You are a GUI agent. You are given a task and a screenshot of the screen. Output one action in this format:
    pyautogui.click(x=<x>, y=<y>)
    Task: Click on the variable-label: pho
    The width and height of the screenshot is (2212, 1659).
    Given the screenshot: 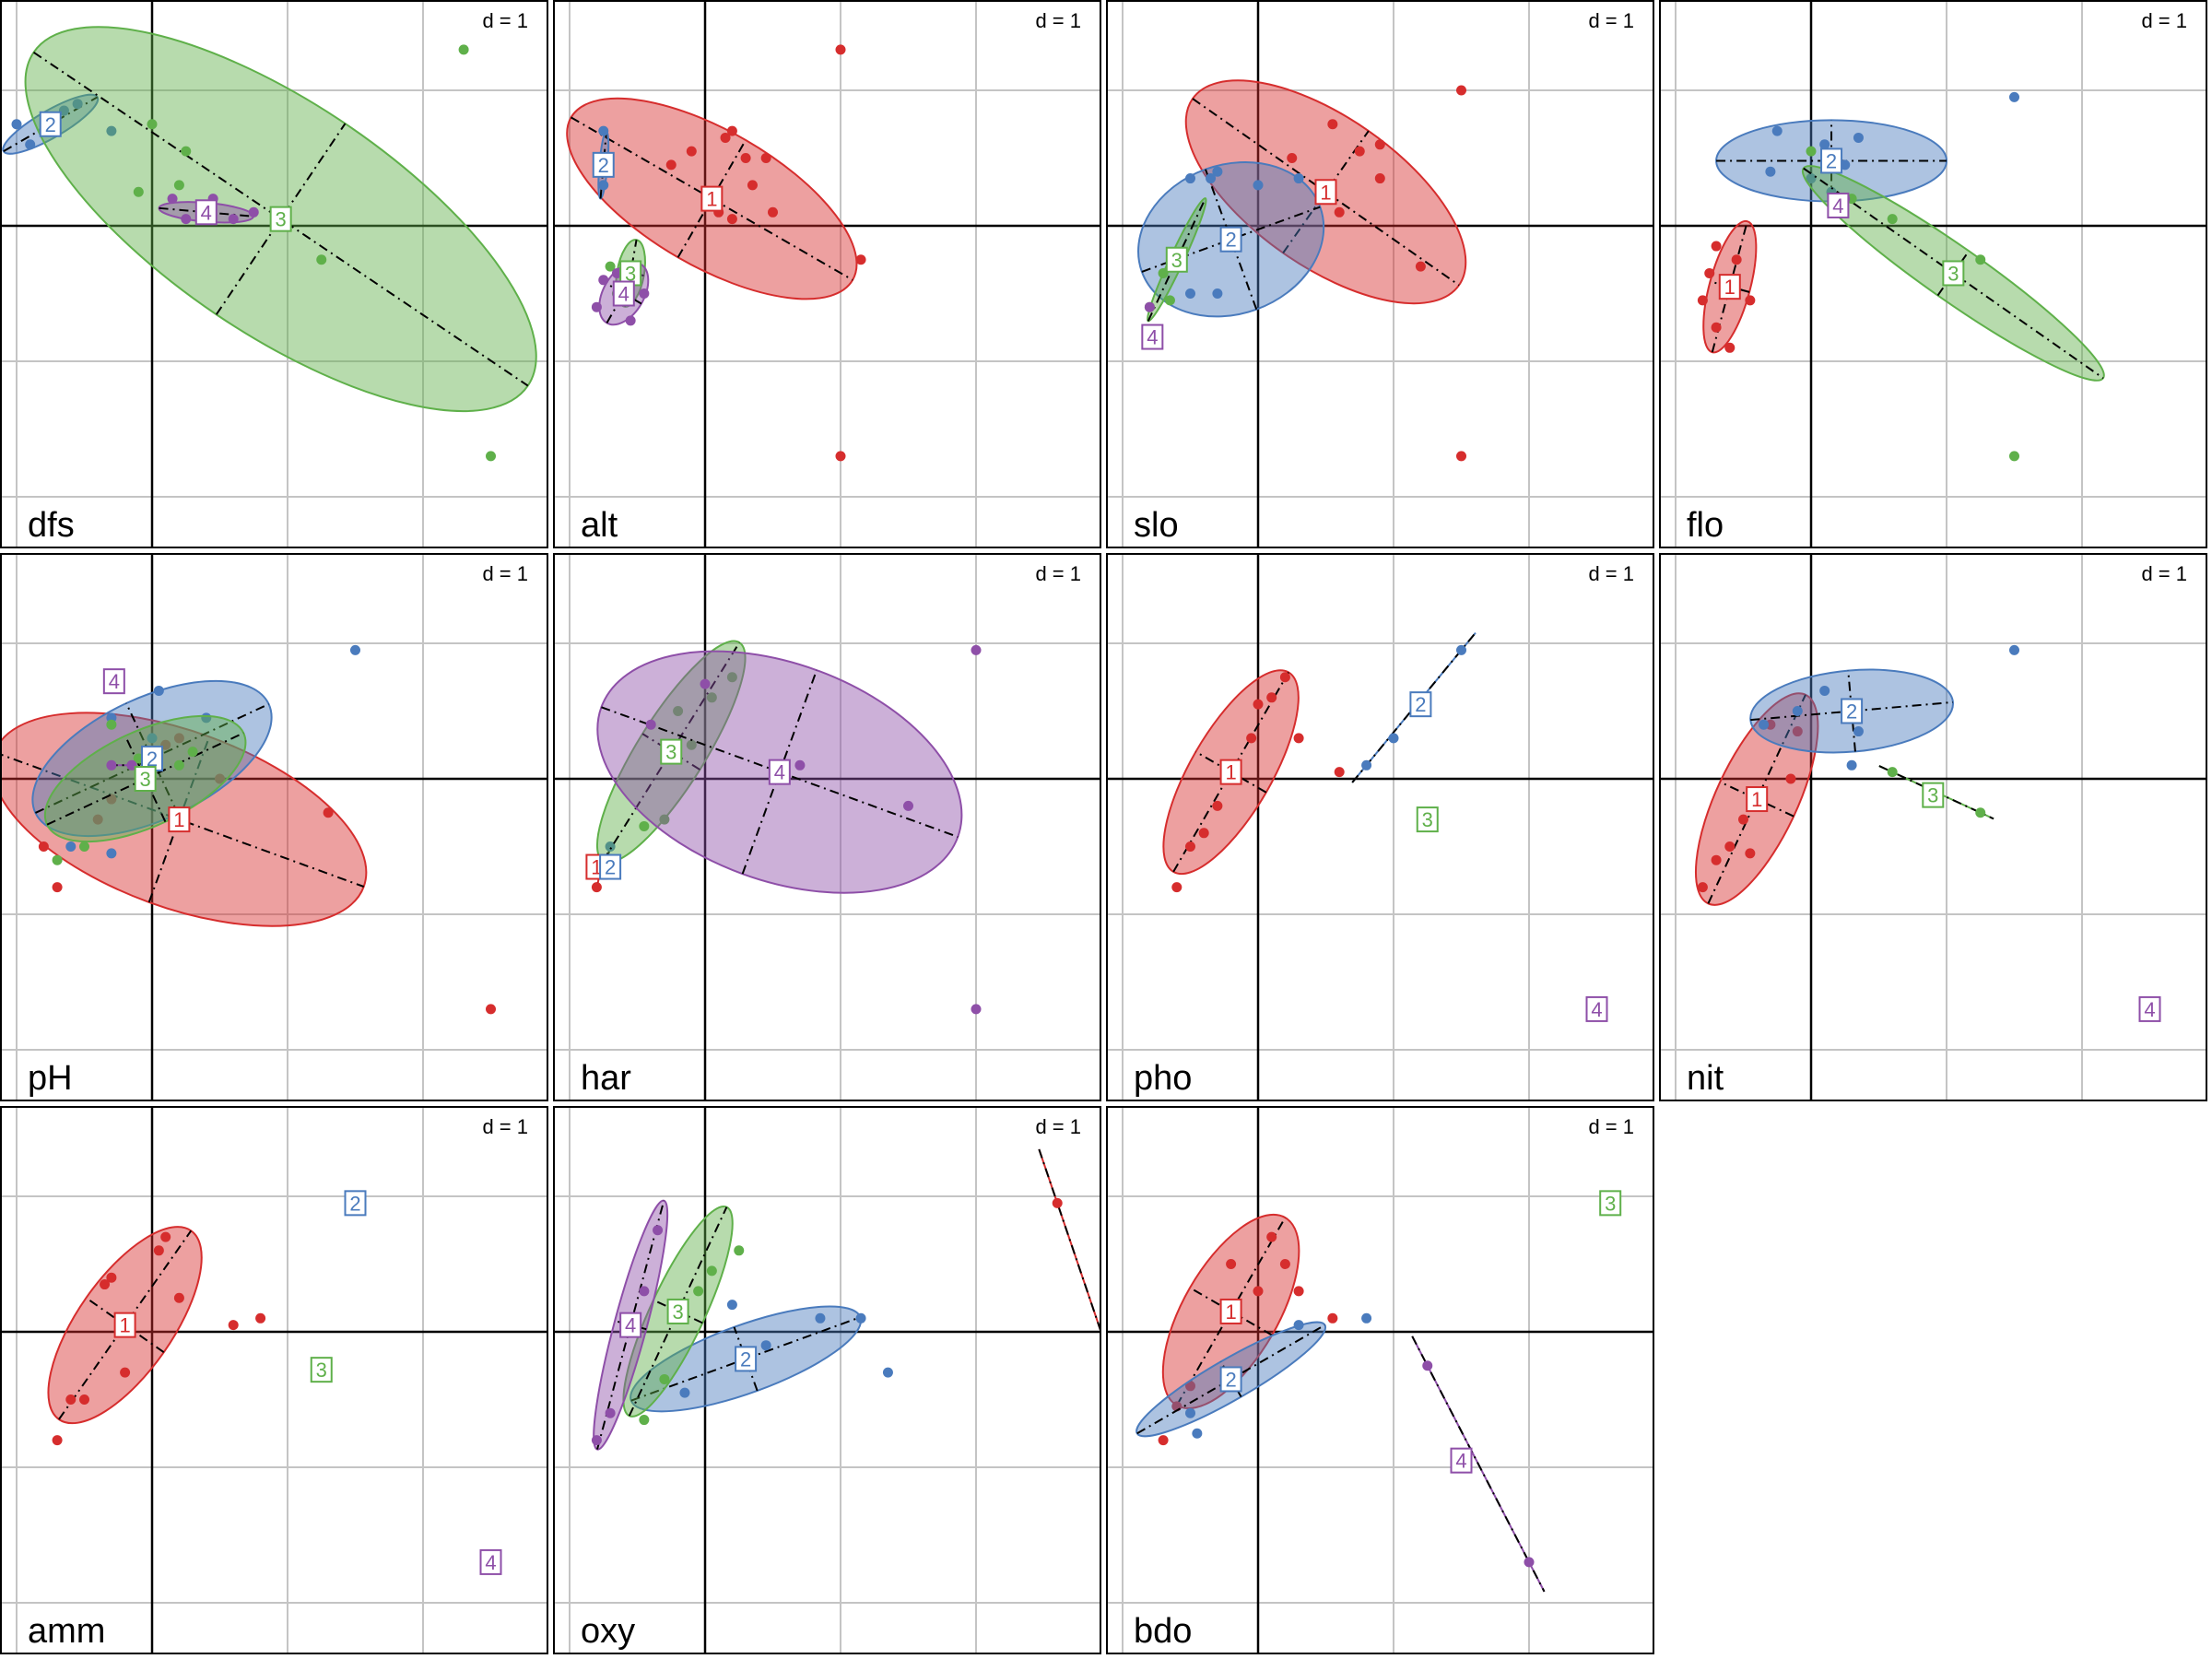 What is the action you would take?
    pyautogui.click(x=1163, y=1078)
    